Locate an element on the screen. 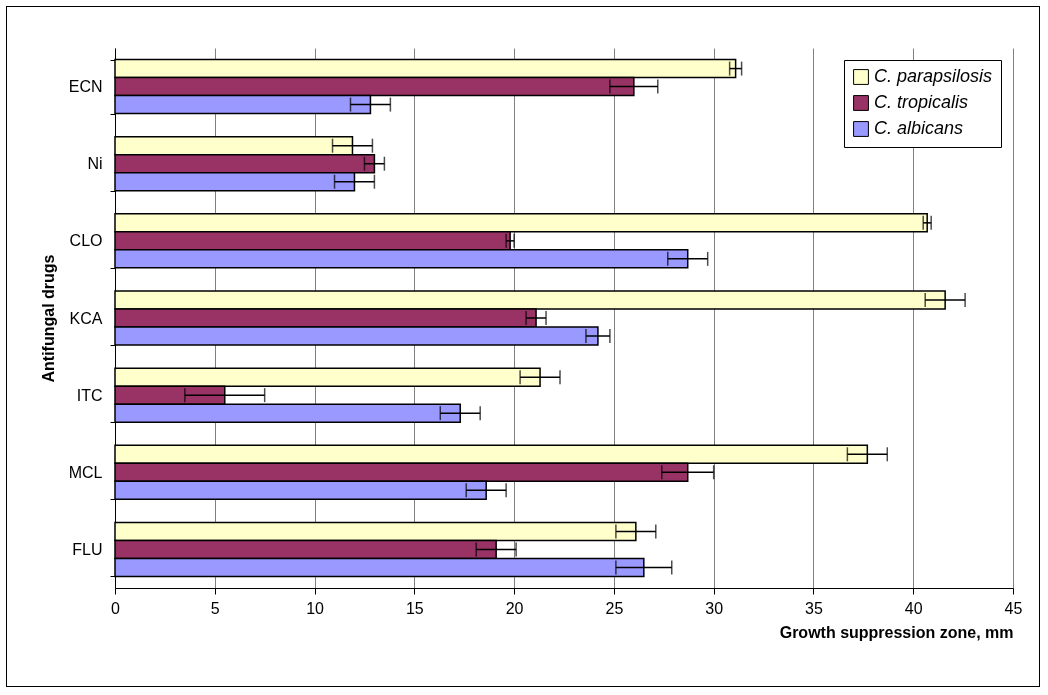 The image size is (1048, 695). y-tick-label: ECN is located at coordinates (85, 87).